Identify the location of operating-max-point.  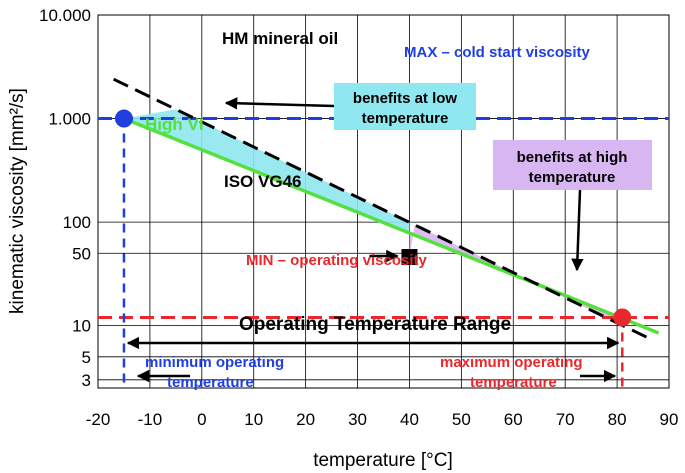
(622, 317).